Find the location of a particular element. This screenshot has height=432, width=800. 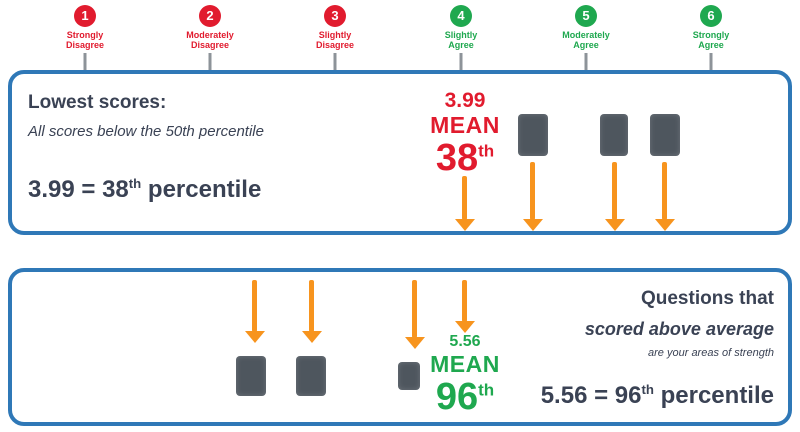

scale-option-6: 6 Strongly Agree is located at coordinates (711, 35).